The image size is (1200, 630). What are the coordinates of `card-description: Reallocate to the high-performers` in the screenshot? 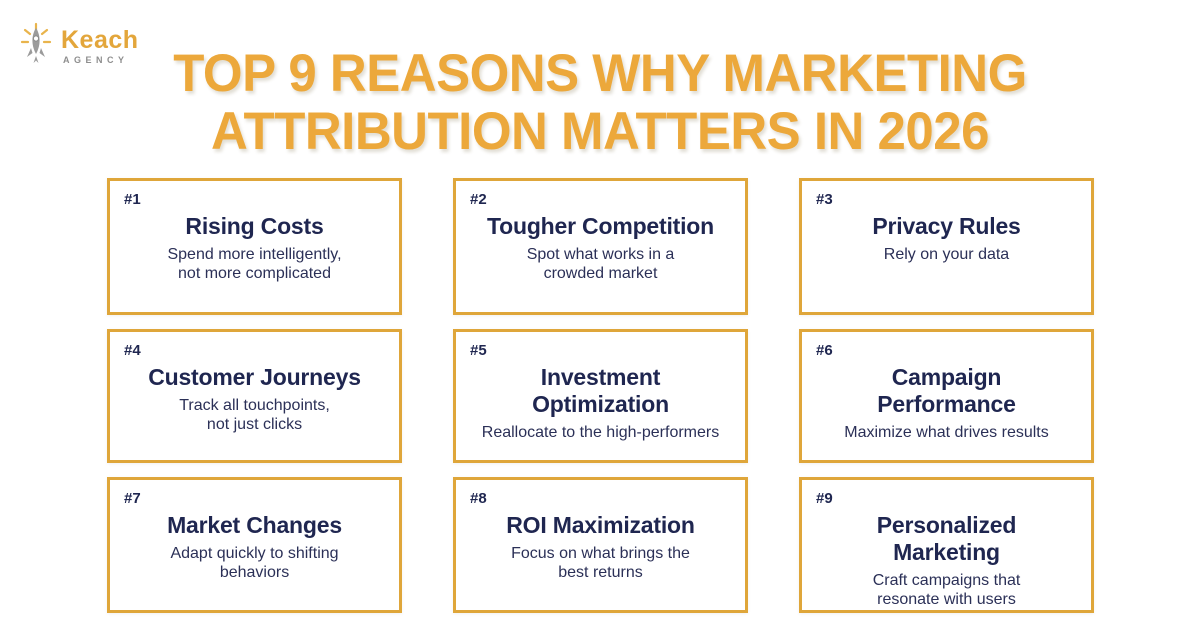 It's located at (600, 432).